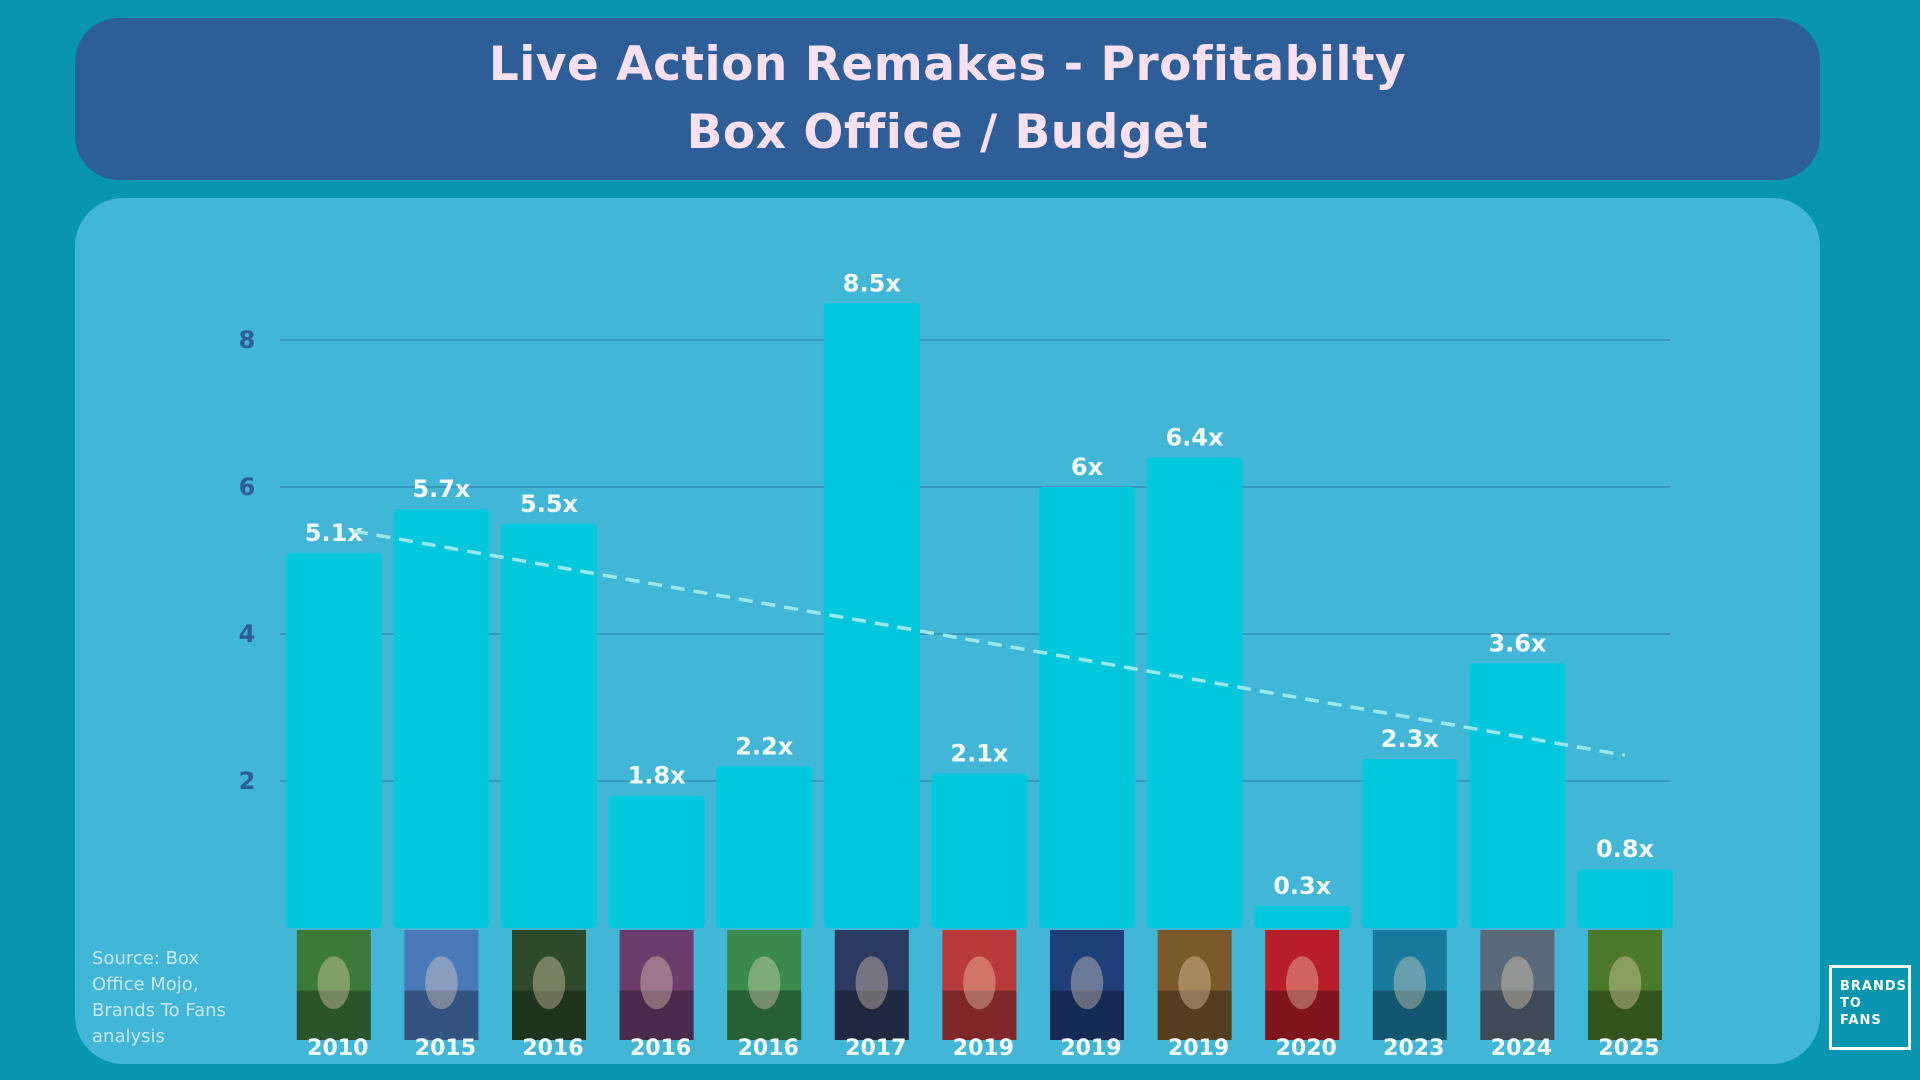 This screenshot has width=1920, height=1080. Describe the element at coordinates (1861, 1020) in the screenshot. I see `logo-line: FANS` at that location.